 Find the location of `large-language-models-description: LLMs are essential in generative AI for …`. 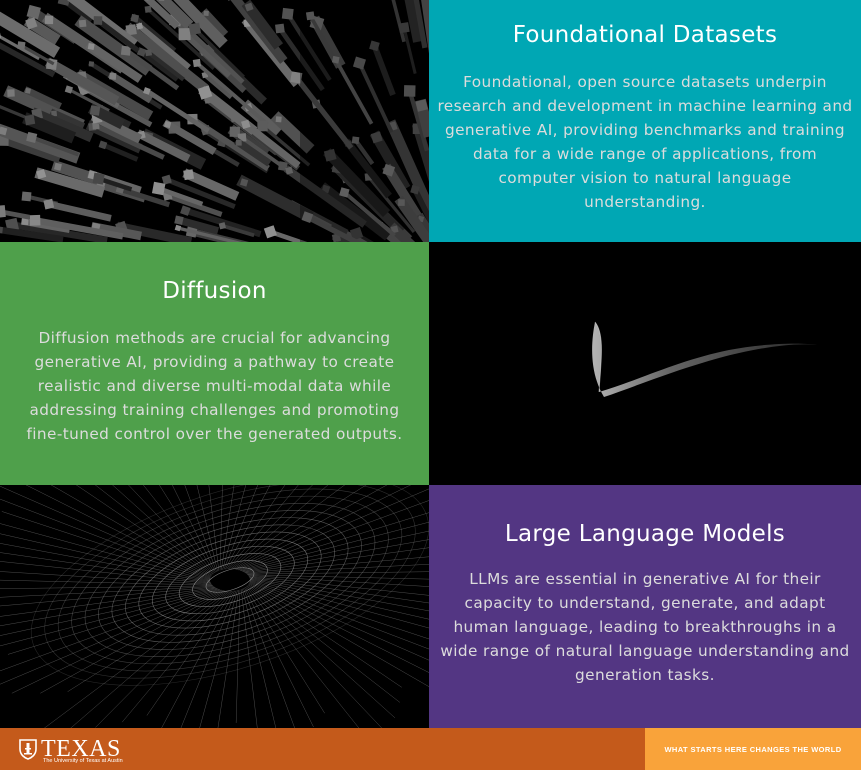

large-language-models-description: LLMs are essential in generative AI for … is located at coordinates (645, 627).